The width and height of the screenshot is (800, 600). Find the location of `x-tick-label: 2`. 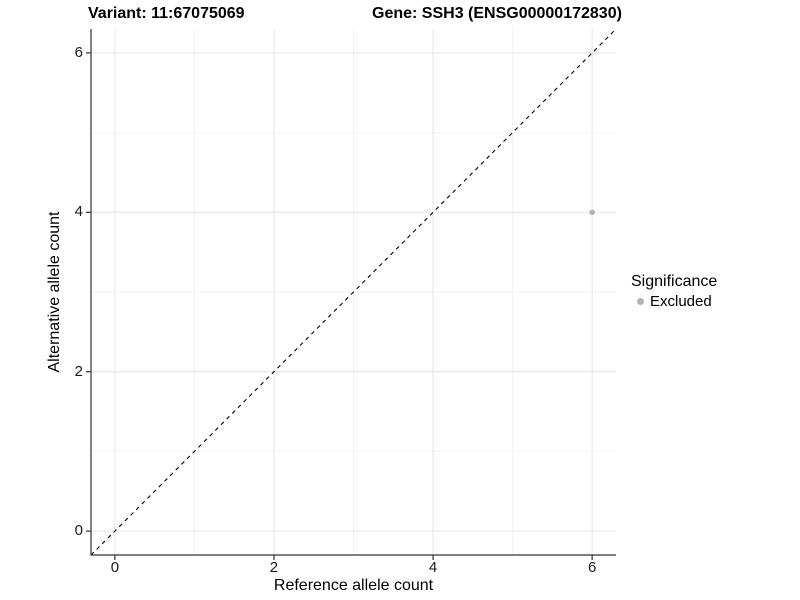

x-tick-label: 2 is located at coordinates (274, 567).